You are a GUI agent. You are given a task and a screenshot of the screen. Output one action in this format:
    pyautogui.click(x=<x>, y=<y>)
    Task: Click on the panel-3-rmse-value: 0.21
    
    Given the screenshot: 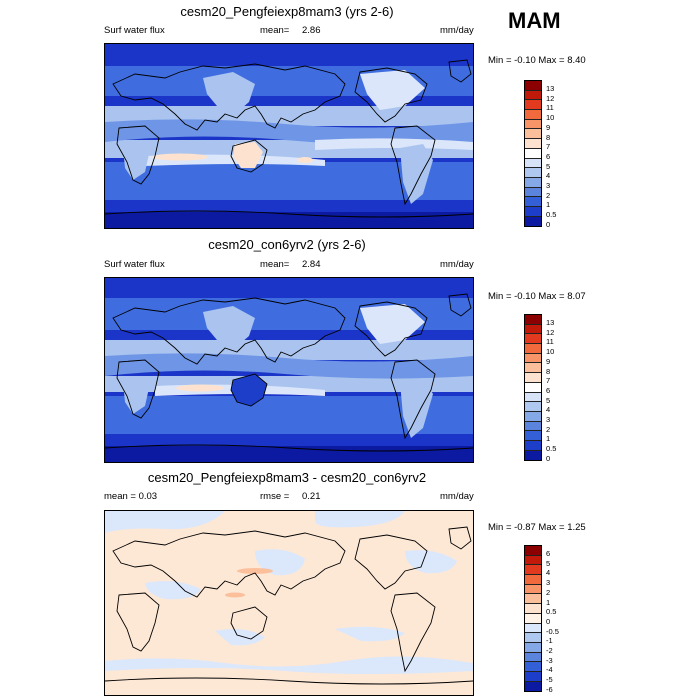 What is the action you would take?
    pyautogui.click(x=311, y=496)
    